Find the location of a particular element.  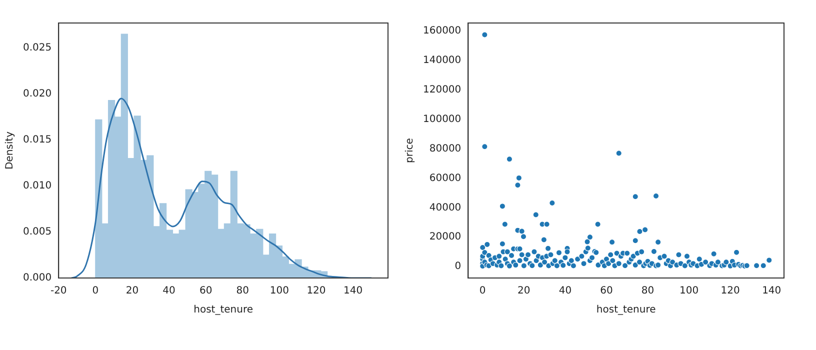

y-tick-label: 40000 is located at coordinates (445, 208).